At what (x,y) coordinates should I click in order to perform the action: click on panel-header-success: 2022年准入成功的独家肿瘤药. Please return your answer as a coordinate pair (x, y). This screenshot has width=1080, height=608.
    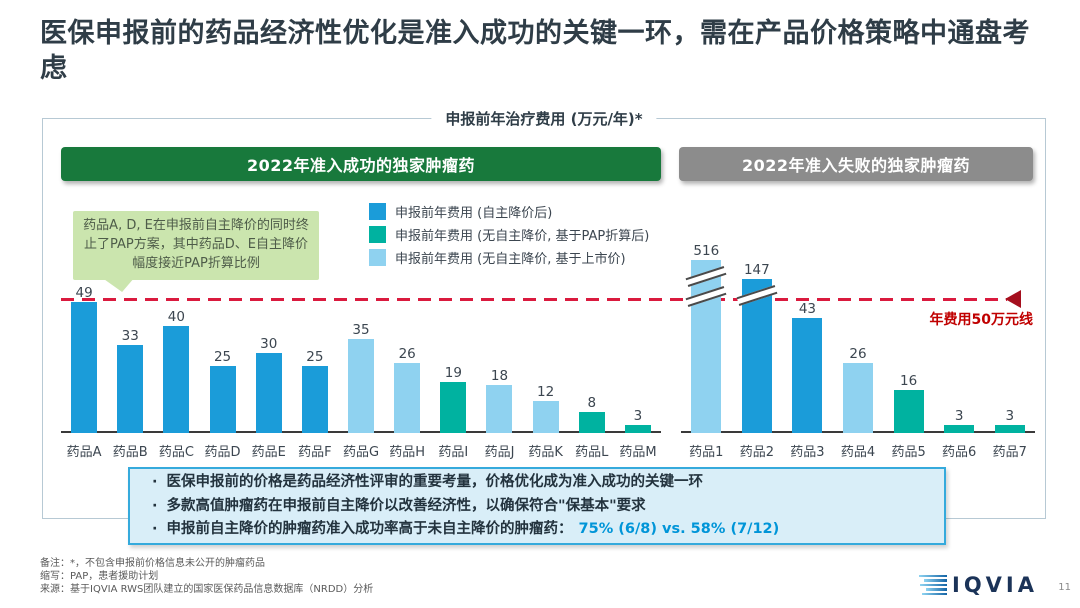
    Looking at the image, I should click on (361, 164).